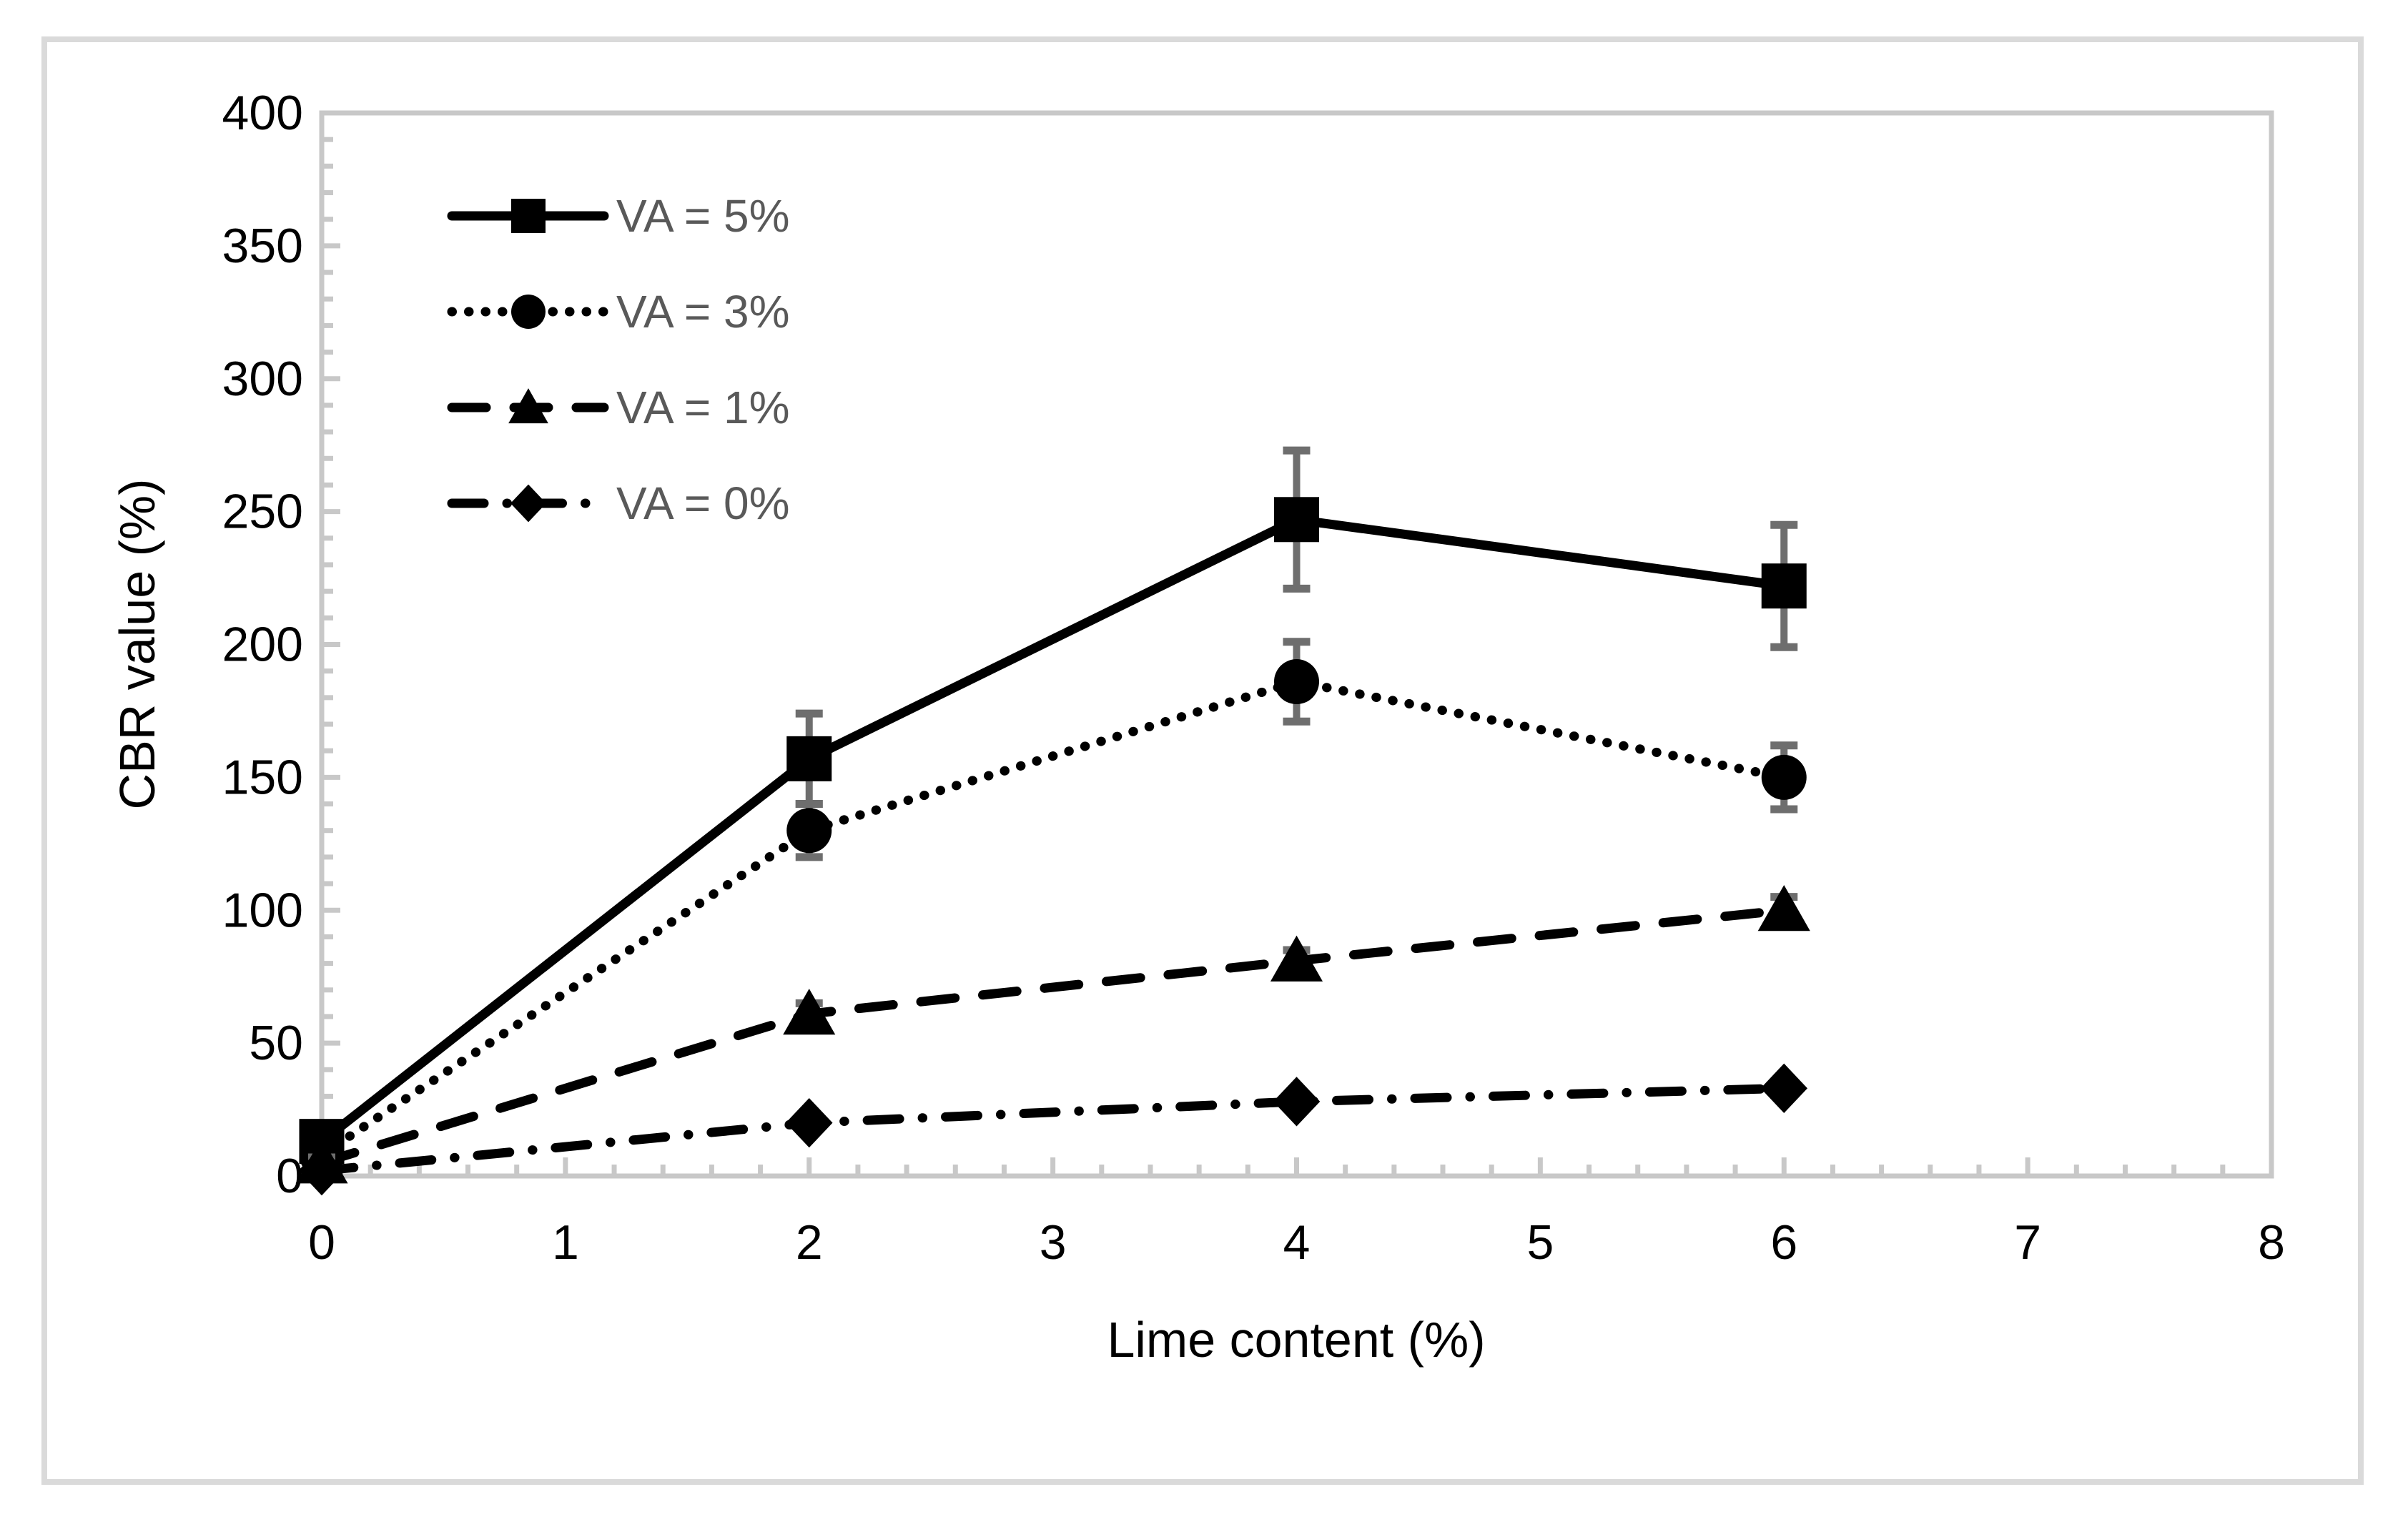  Describe the element at coordinates (262, 512) in the screenshot. I see `y-tick-label-250: 250` at that location.